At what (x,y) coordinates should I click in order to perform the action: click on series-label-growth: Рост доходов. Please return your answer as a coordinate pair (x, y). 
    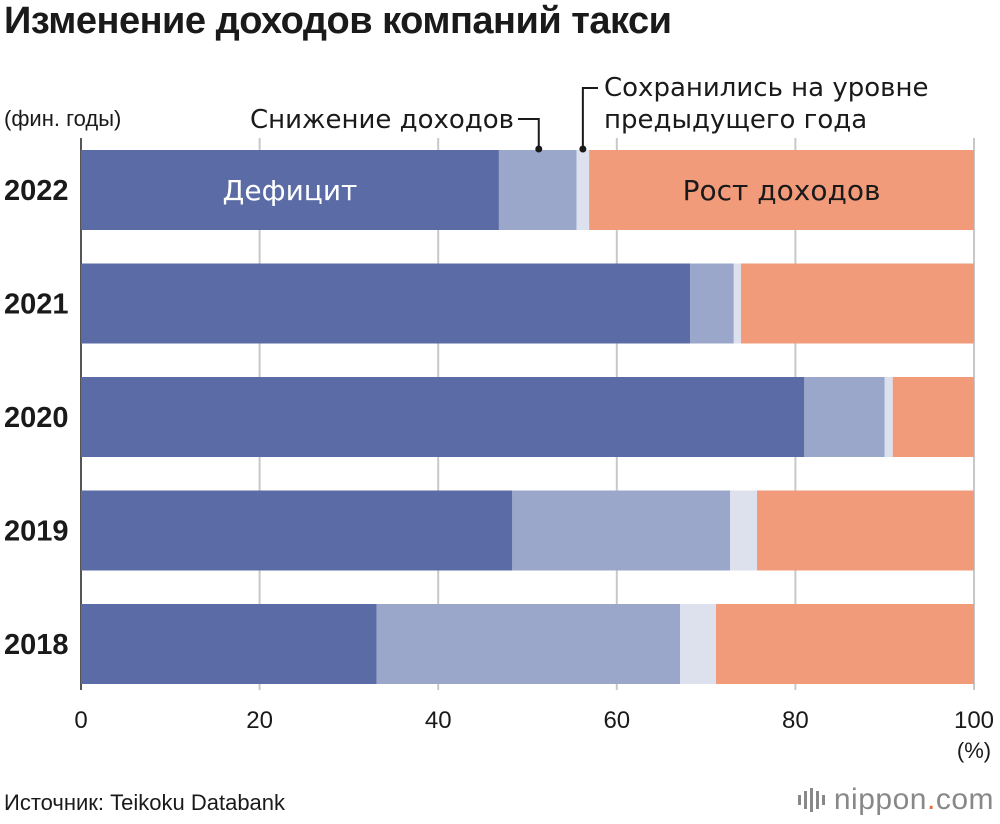
    Looking at the image, I should click on (782, 190).